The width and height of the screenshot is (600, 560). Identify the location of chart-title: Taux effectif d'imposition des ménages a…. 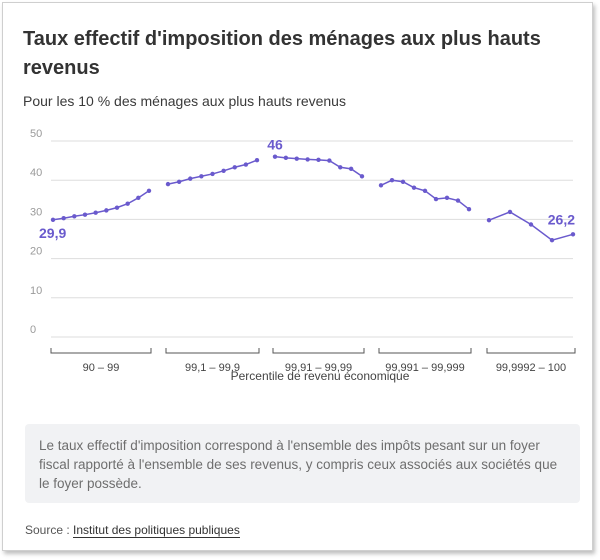
(282, 53).